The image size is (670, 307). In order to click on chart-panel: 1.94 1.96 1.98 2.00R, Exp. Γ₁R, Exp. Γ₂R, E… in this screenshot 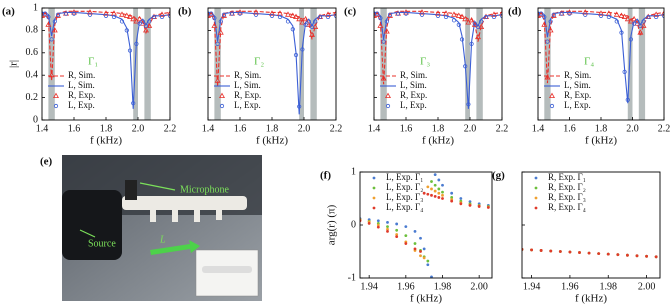, I will do `click(576, 237)`.